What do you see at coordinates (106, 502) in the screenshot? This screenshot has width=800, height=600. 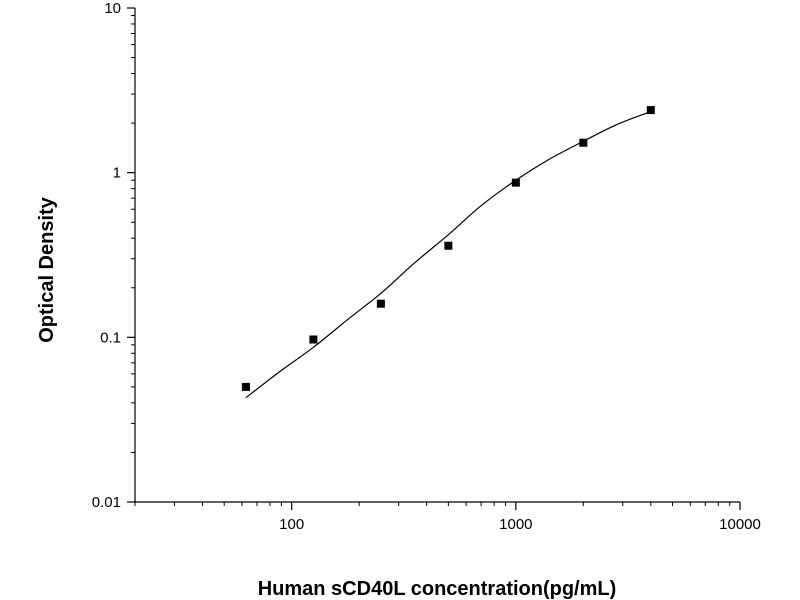 I see `y-tick-label: 0.01` at bounding box center [106, 502].